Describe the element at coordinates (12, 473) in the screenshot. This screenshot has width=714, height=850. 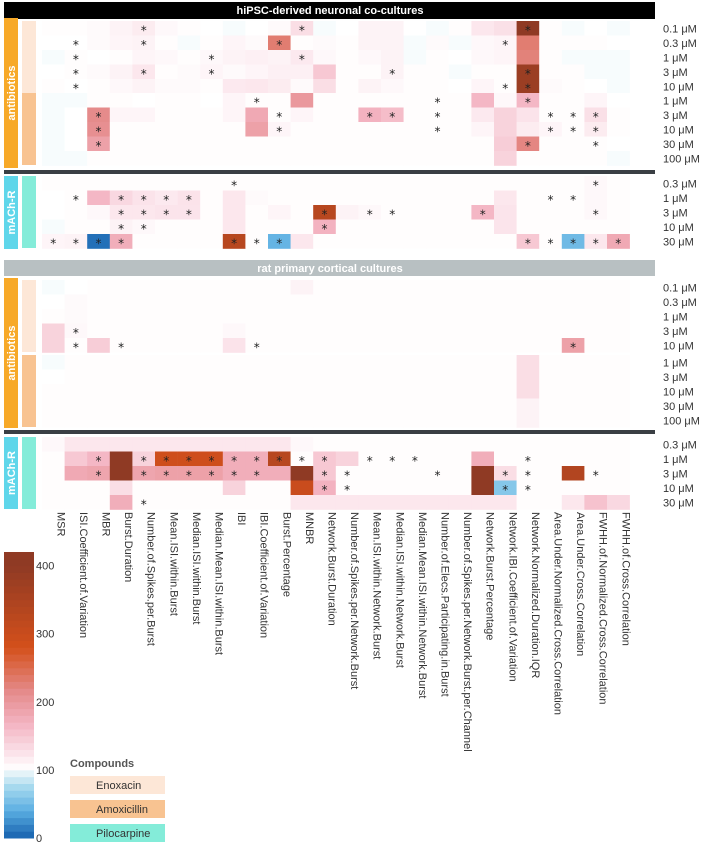
I see `group-label: mACh-R` at that location.